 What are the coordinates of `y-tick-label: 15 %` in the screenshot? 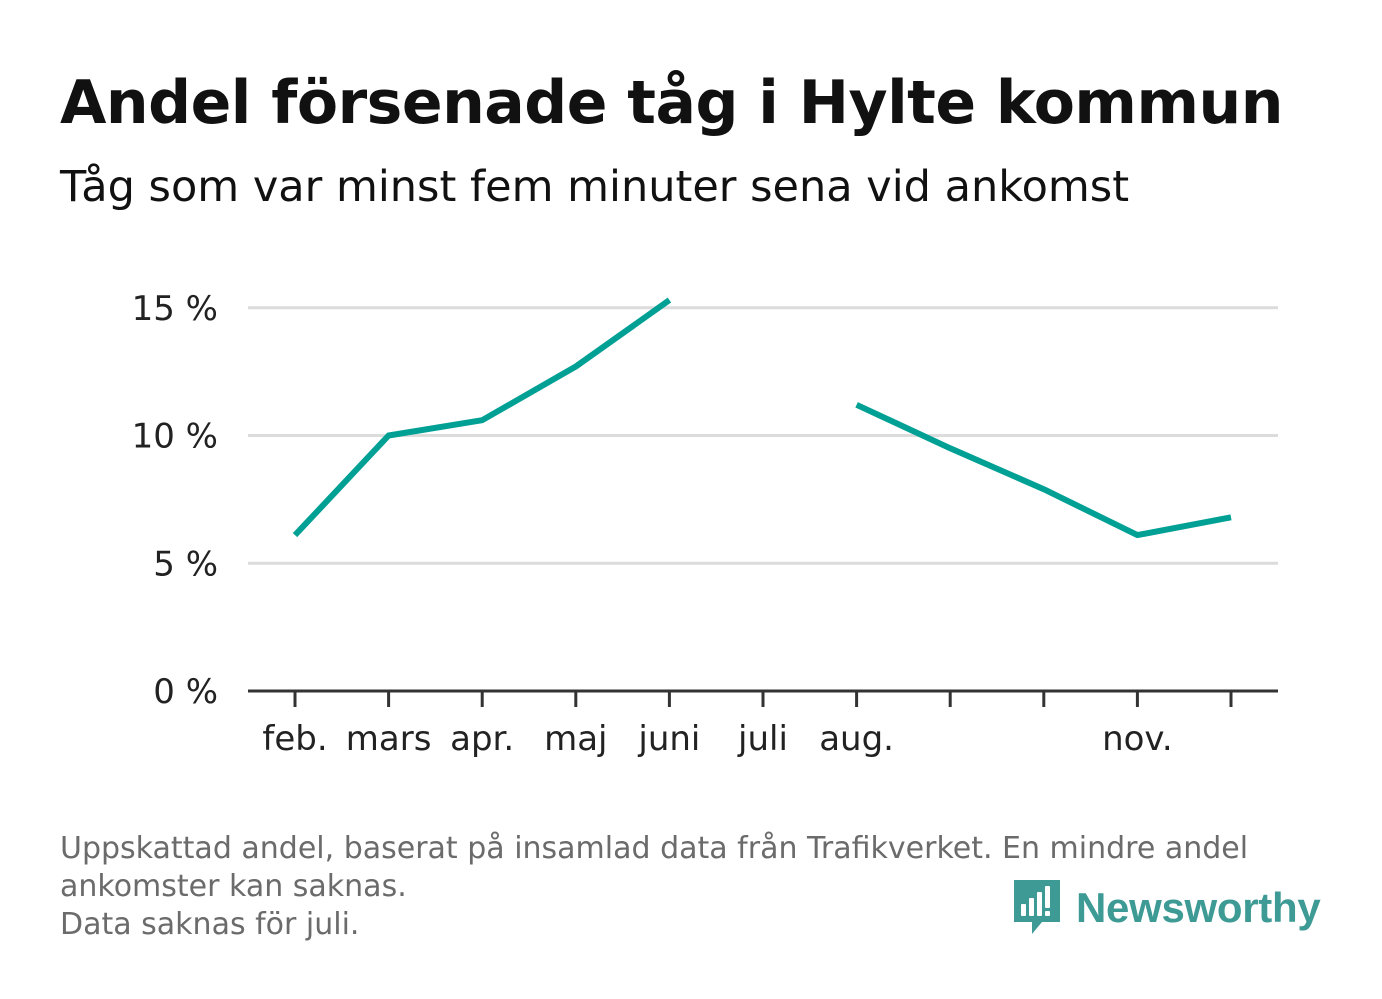 It's located at (175, 309).